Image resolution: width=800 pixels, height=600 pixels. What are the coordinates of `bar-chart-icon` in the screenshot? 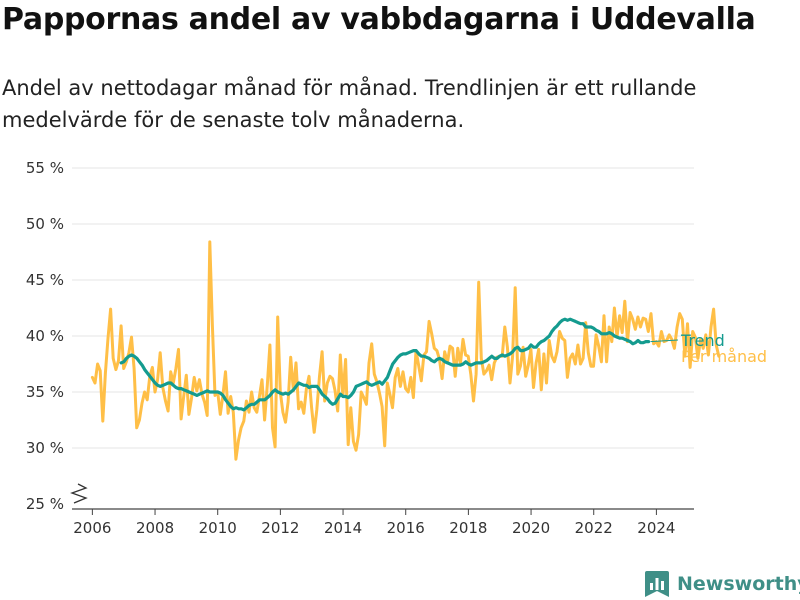 It's located at (657, 584).